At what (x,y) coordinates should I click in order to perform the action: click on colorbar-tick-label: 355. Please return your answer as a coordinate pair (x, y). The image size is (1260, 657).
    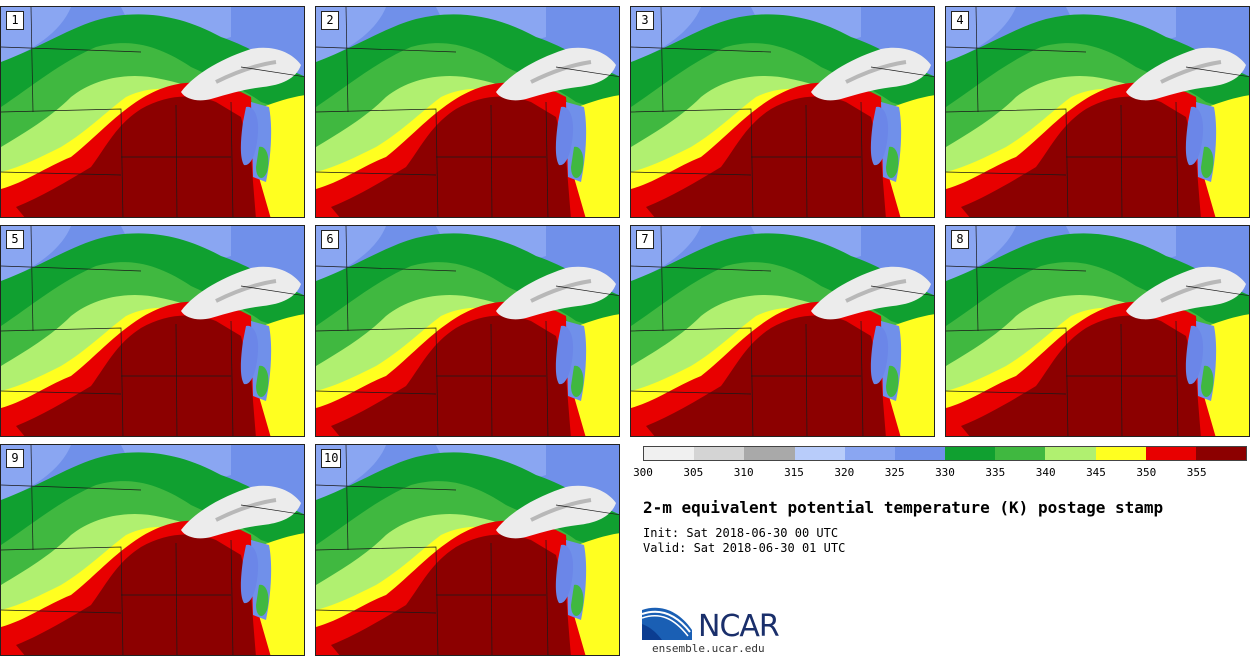
    Looking at the image, I should click on (1196, 472).